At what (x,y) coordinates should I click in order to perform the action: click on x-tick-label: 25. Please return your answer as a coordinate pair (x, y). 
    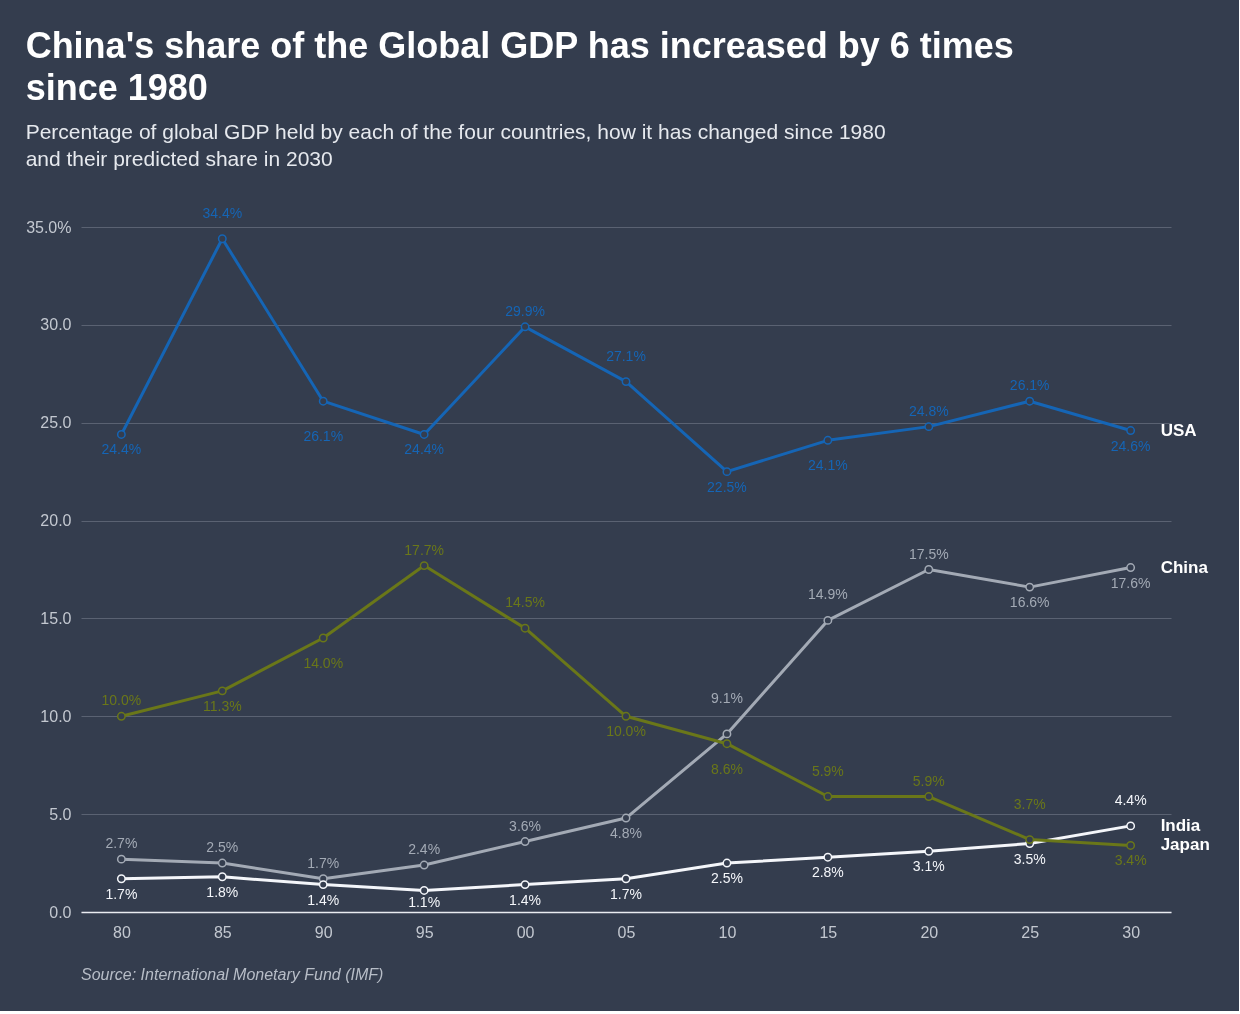
    Looking at the image, I should click on (1030, 932).